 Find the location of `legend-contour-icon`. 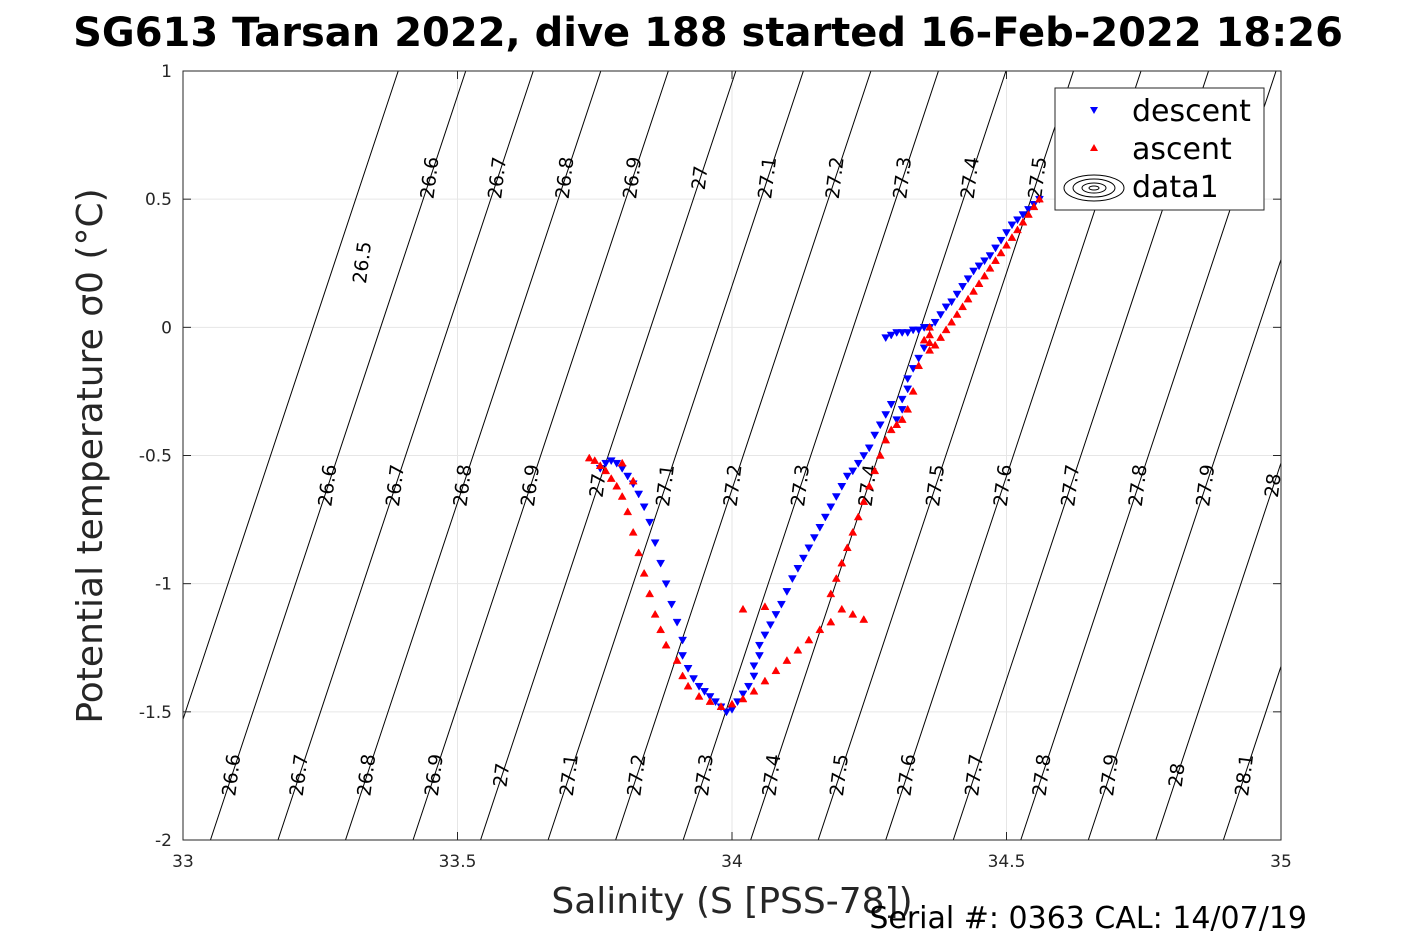

legend-contour-icon is located at coordinates (1094, 188).